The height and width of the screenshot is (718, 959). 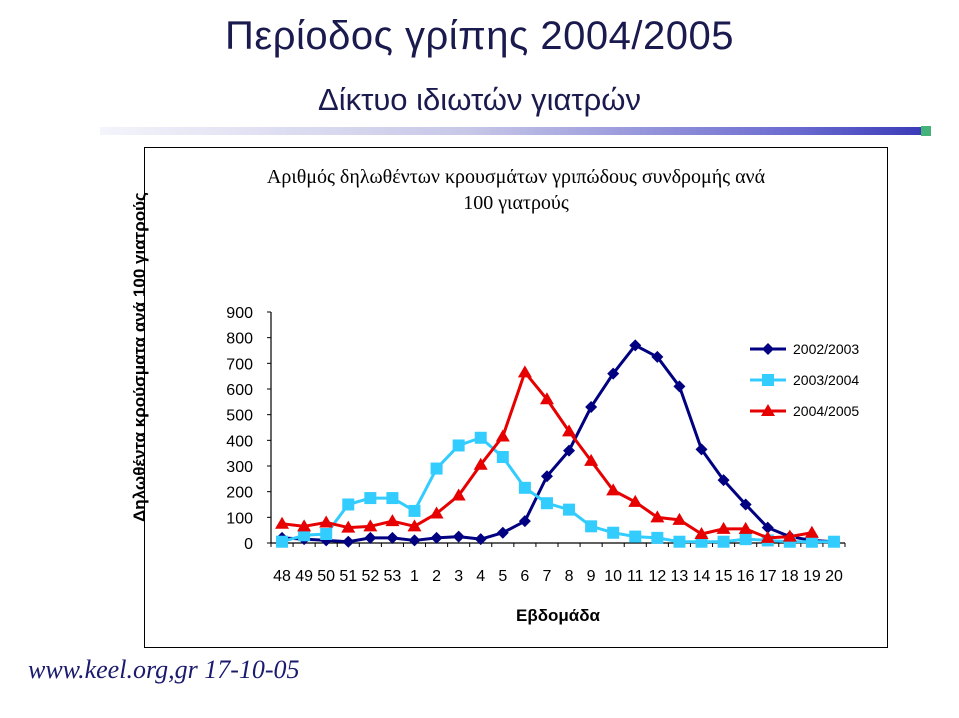 What do you see at coordinates (826, 349) in the screenshot?
I see `legend-label: 2002/2003` at bounding box center [826, 349].